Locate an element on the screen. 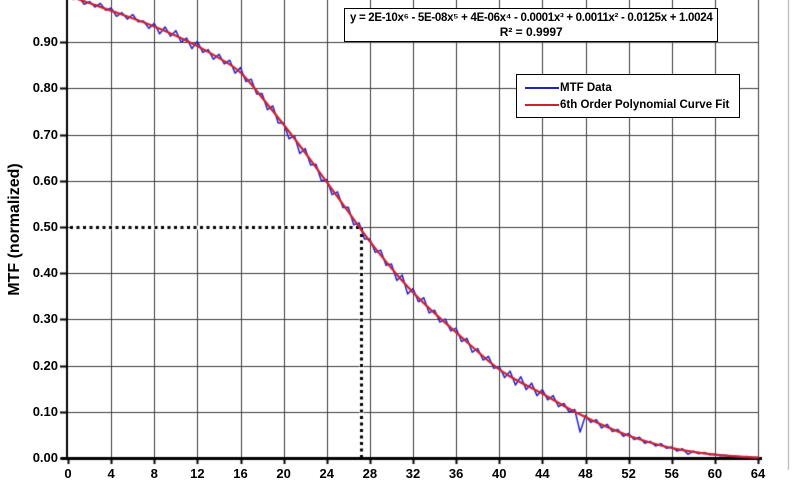 The height and width of the screenshot is (492, 794). y-tick-label: 0.20 is located at coordinates (45, 365).